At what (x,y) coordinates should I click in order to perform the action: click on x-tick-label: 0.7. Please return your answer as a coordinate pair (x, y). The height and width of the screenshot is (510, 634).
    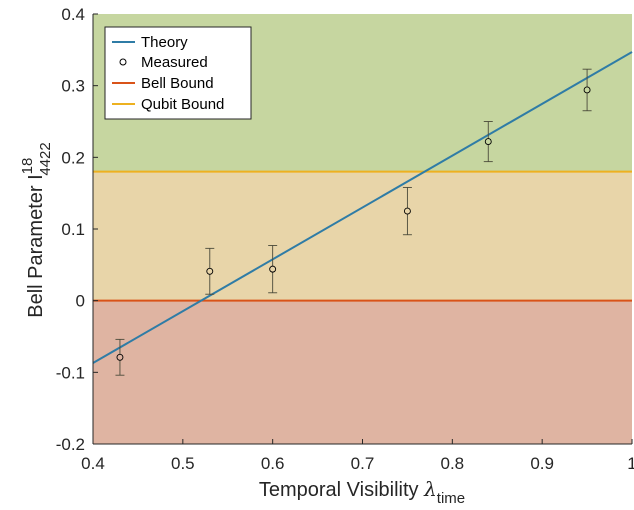
    Looking at the image, I should click on (363, 463).